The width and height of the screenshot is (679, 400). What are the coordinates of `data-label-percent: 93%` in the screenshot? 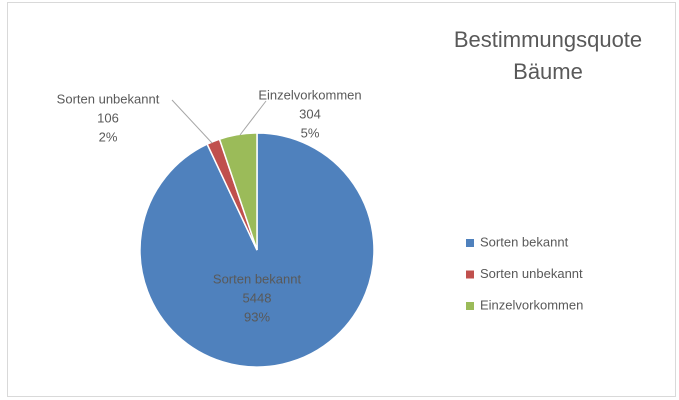 It's located at (257, 316).